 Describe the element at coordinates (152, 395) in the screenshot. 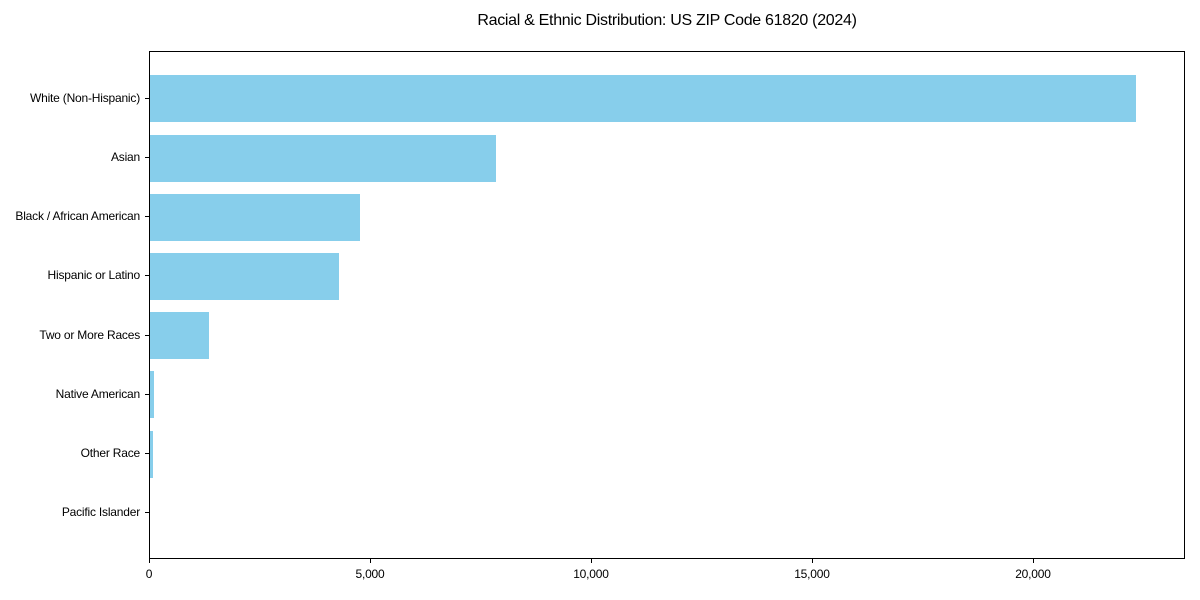

I see `bar-native-american` at that location.